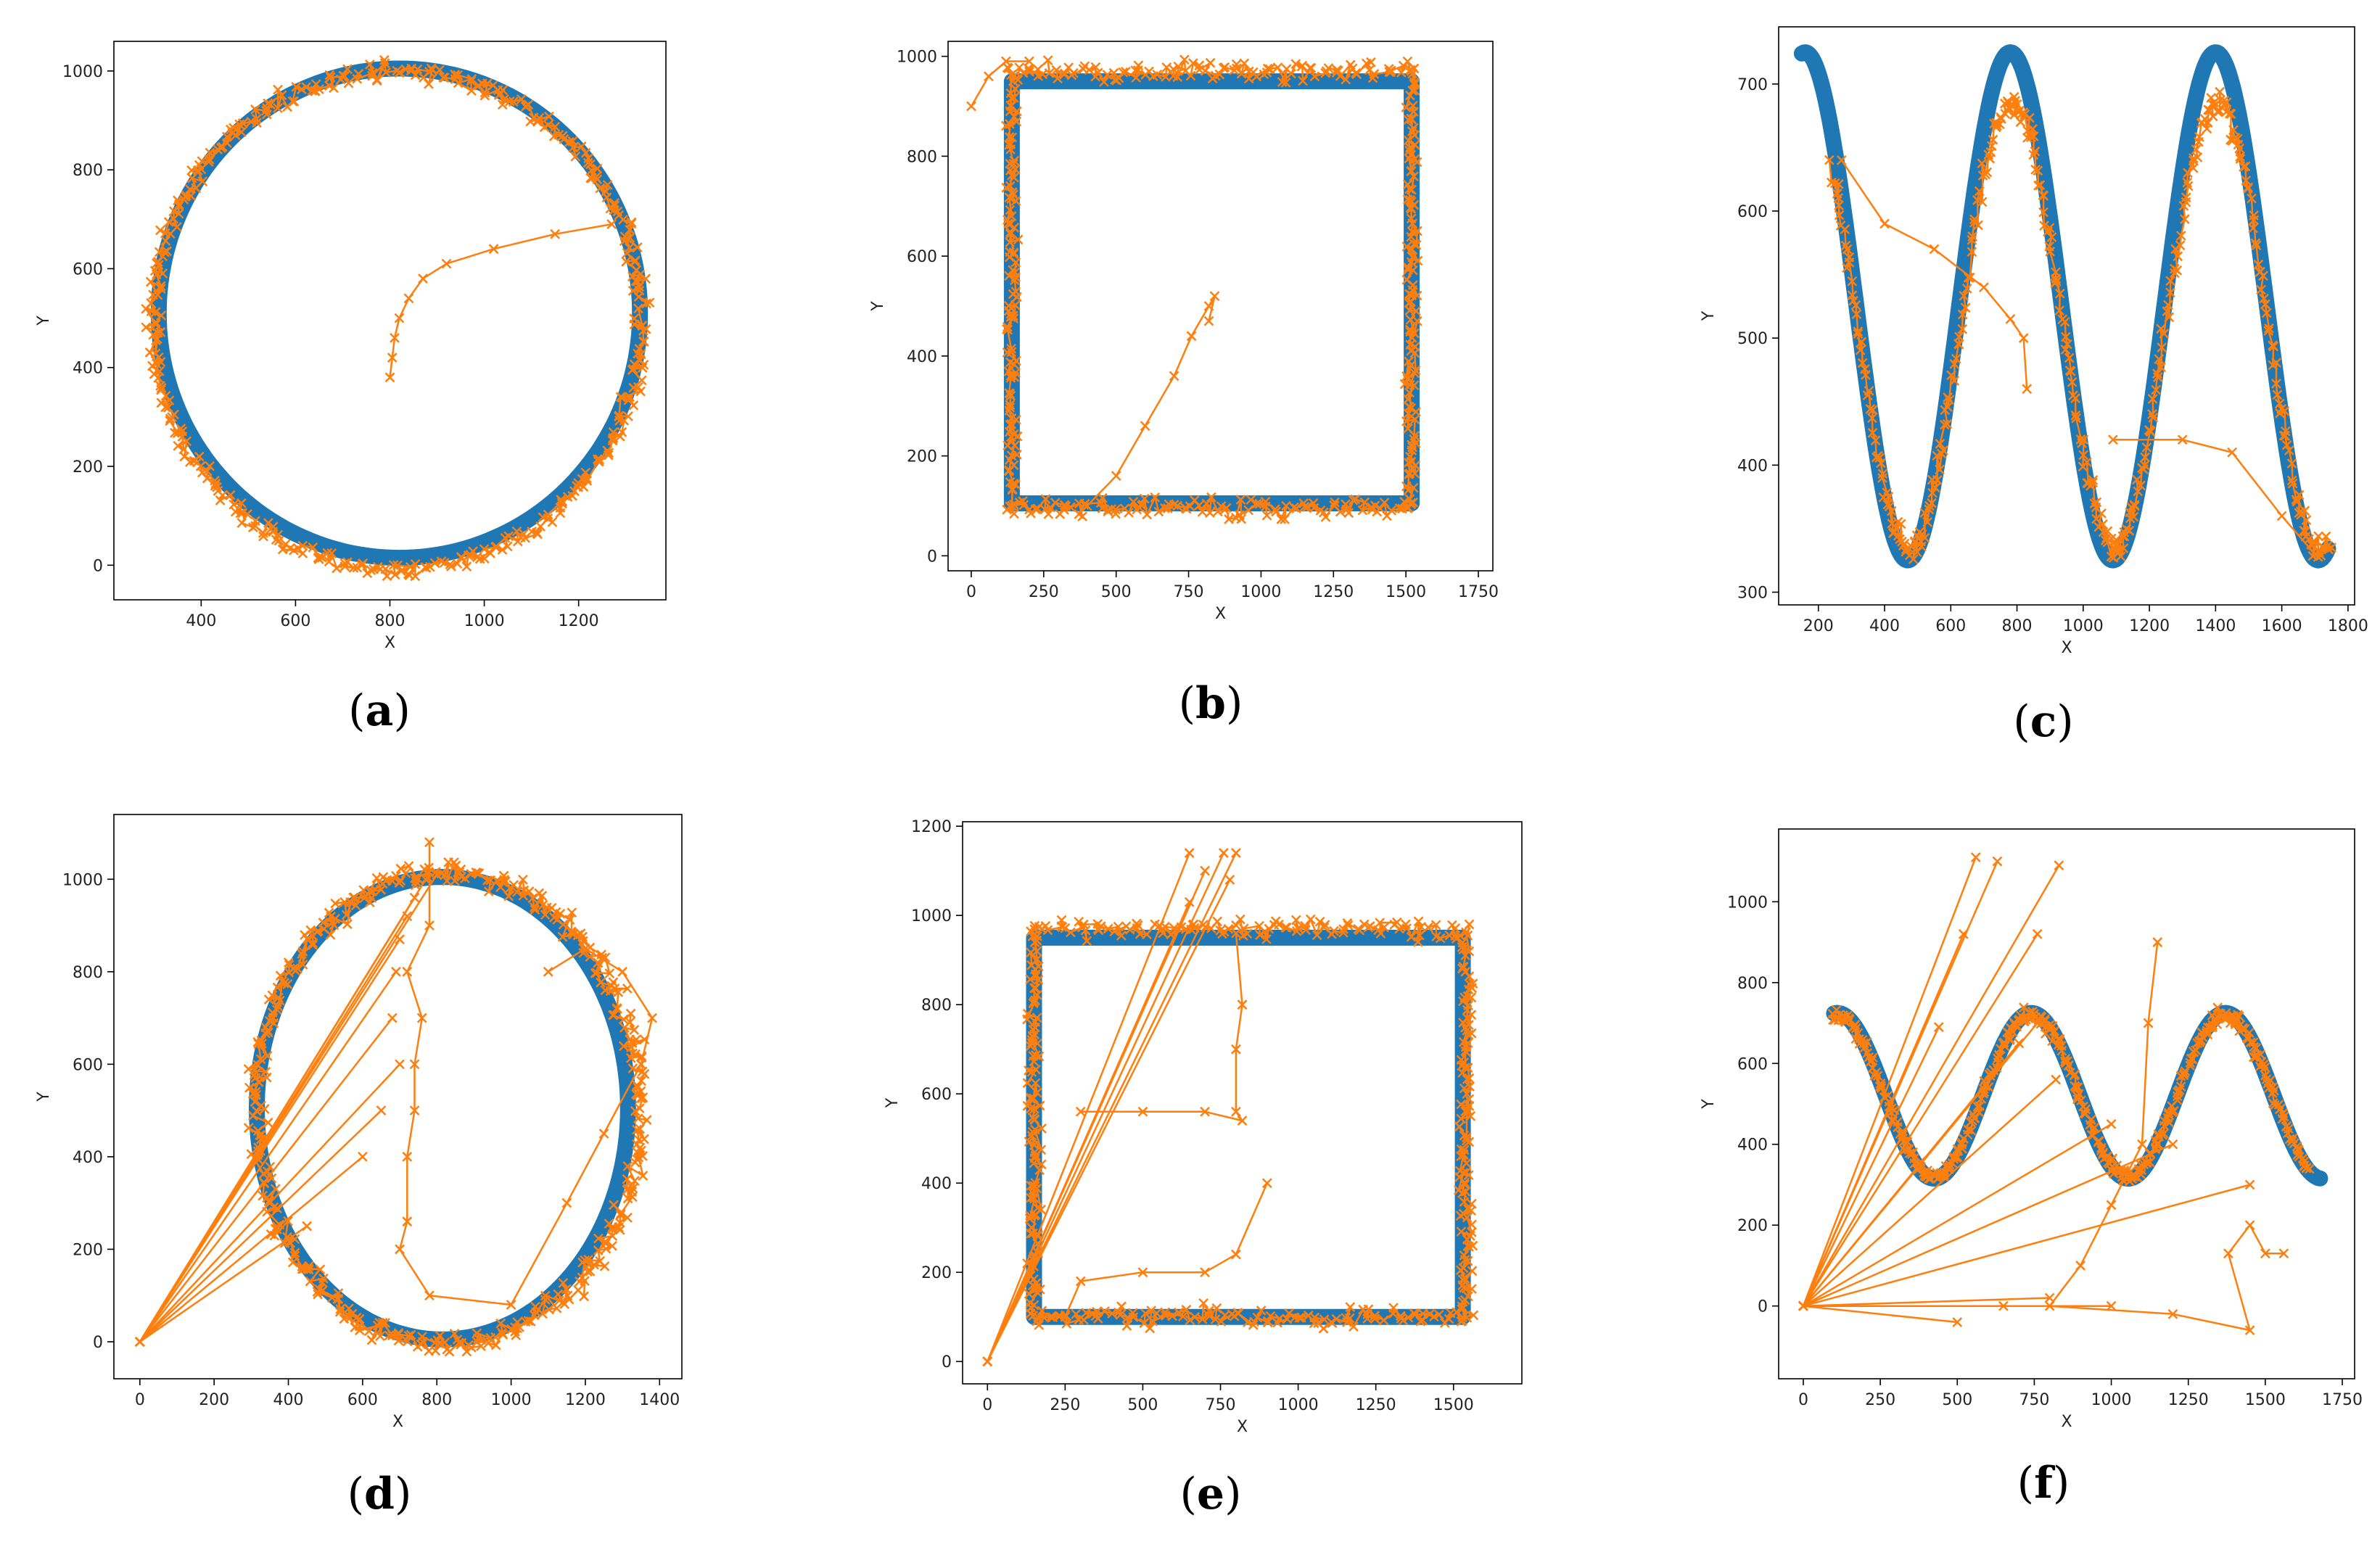 This screenshot has width=2380, height=1555. What do you see at coordinates (2265, 1400) in the screenshot?
I see `x-tick-label-f: 1500` at bounding box center [2265, 1400].